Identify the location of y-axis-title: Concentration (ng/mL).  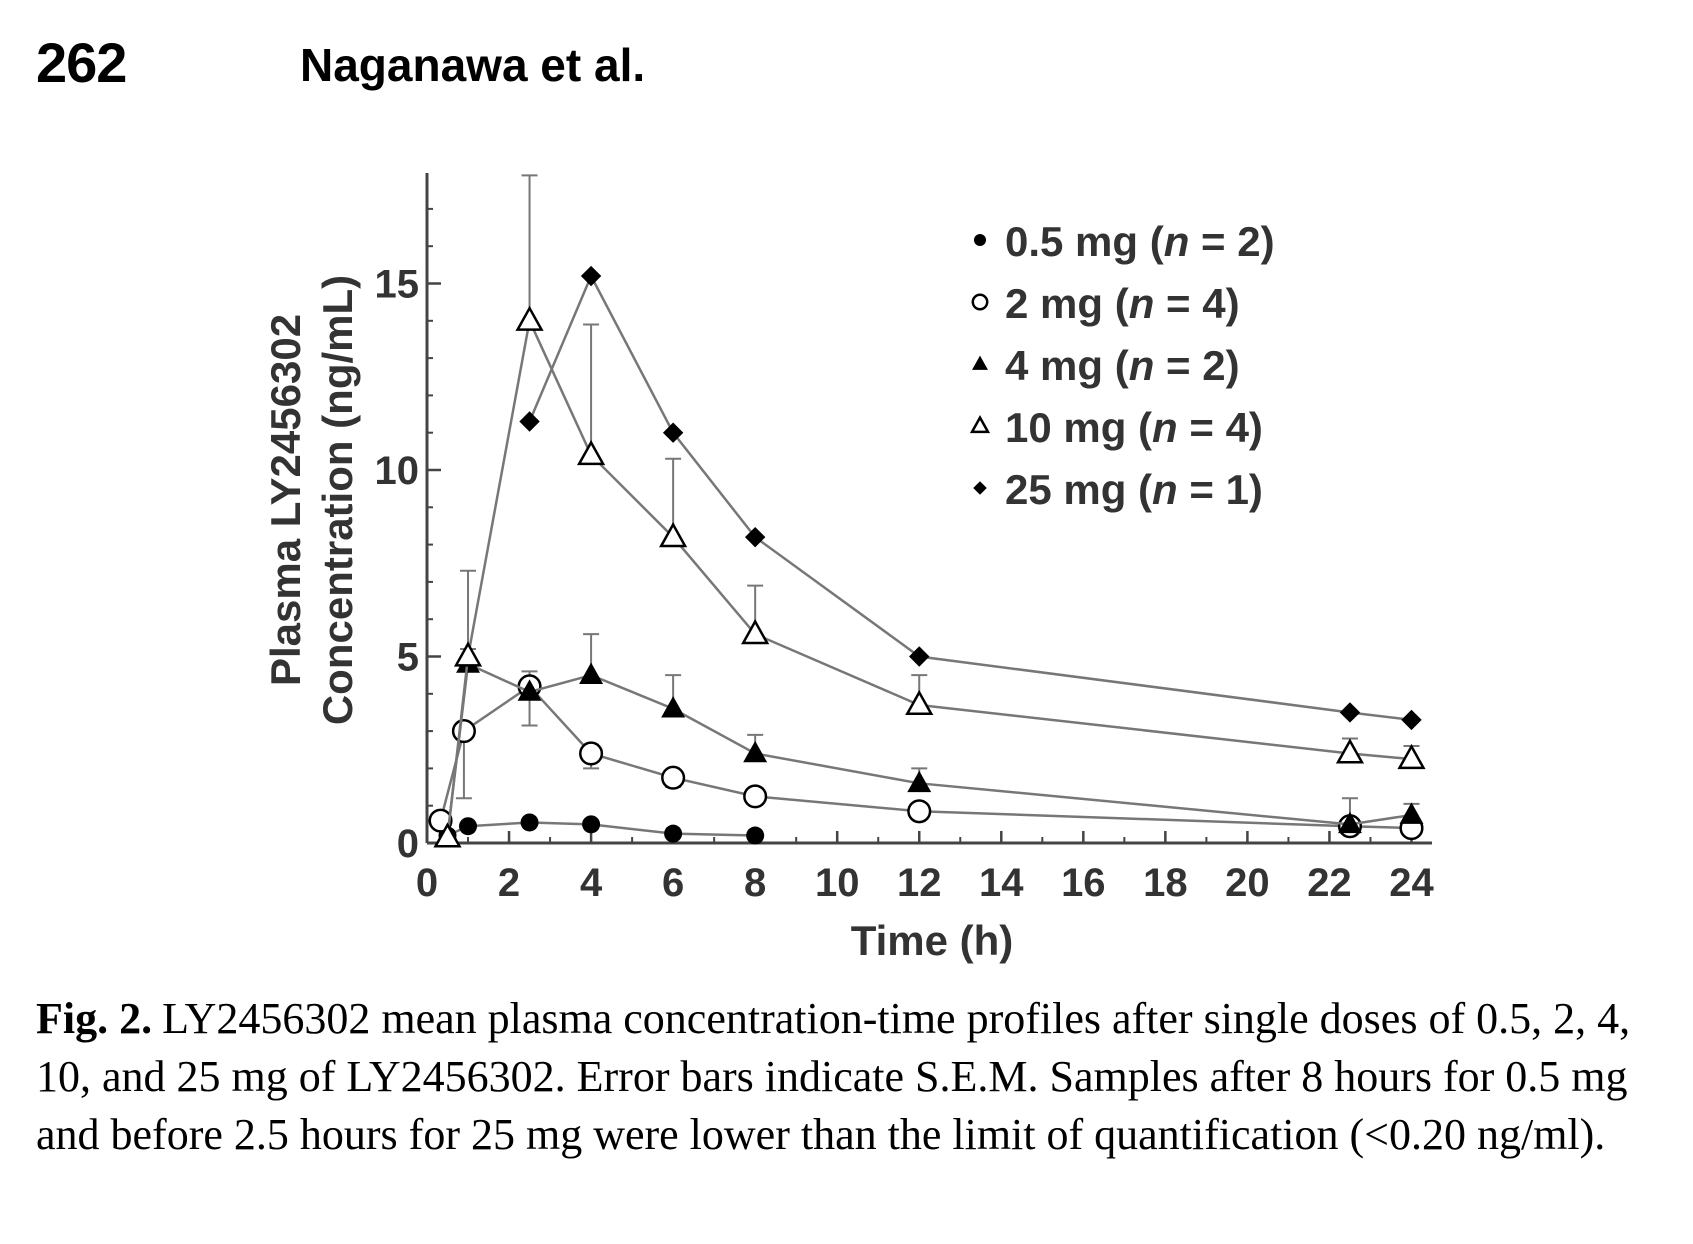
(337, 500).